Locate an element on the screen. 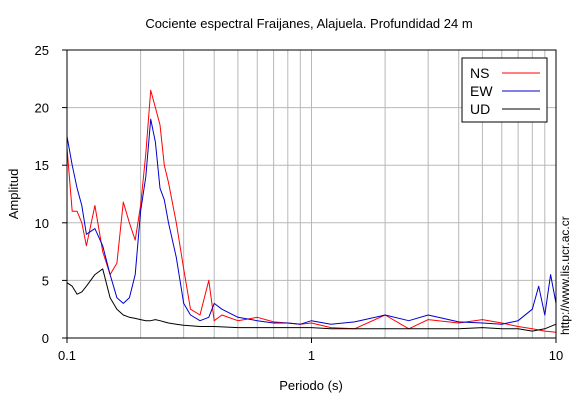 The image size is (580, 400). y-tick-label: 5 is located at coordinates (45, 280).